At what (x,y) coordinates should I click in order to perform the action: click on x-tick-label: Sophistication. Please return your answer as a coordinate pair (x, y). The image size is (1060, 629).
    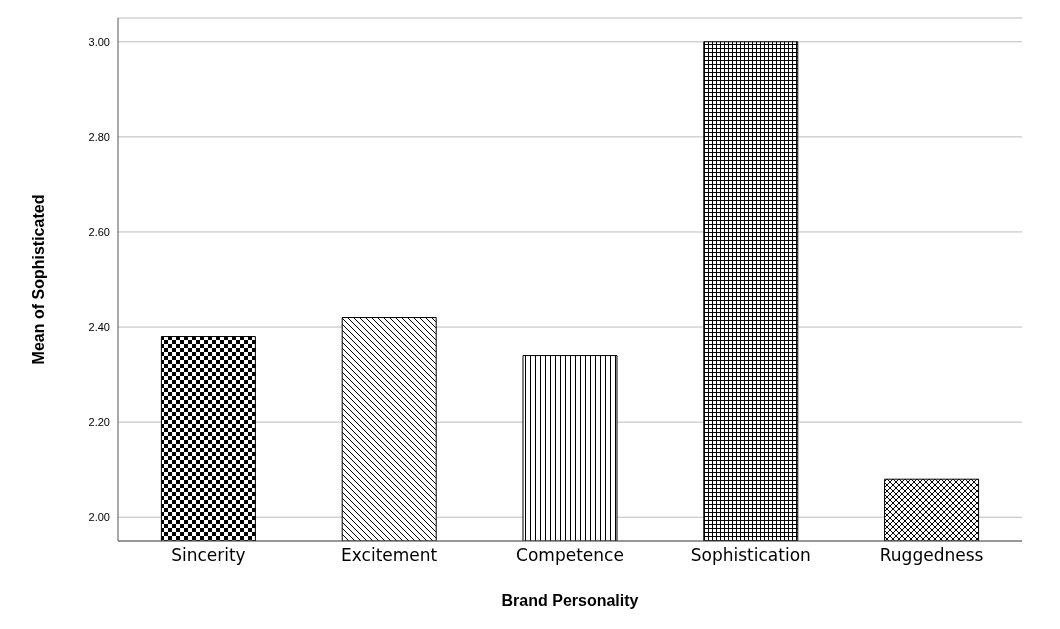
    Looking at the image, I should click on (750, 555).